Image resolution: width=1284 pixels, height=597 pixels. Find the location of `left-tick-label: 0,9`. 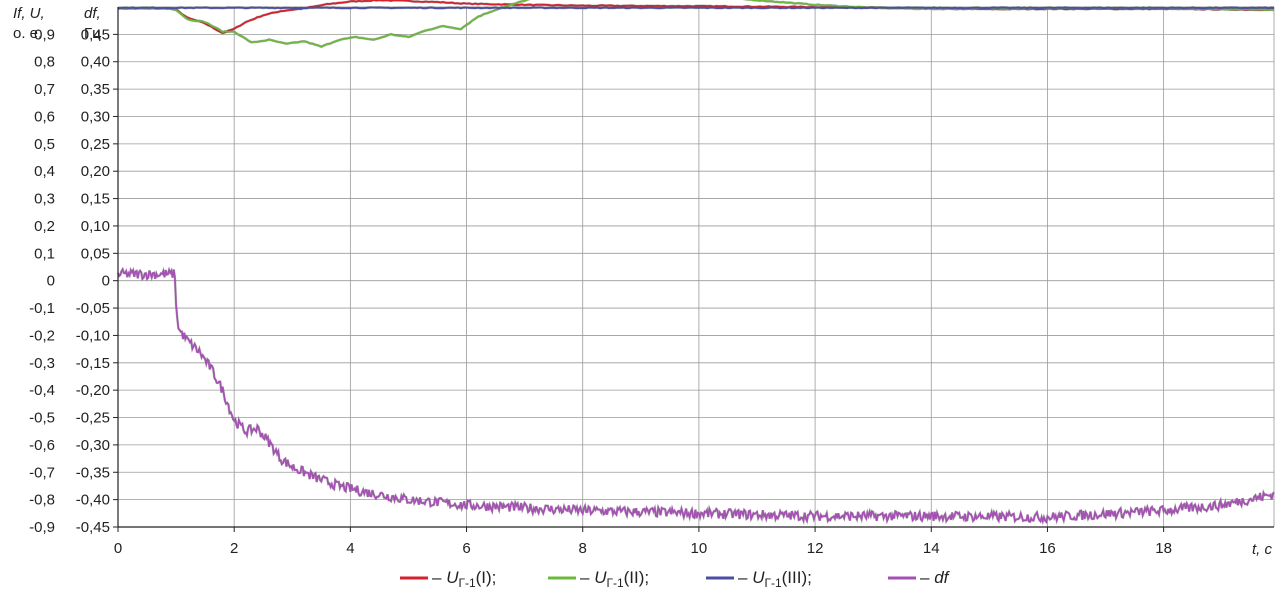

left-tick-label: 0,9 is located at coordinates (44, 34).